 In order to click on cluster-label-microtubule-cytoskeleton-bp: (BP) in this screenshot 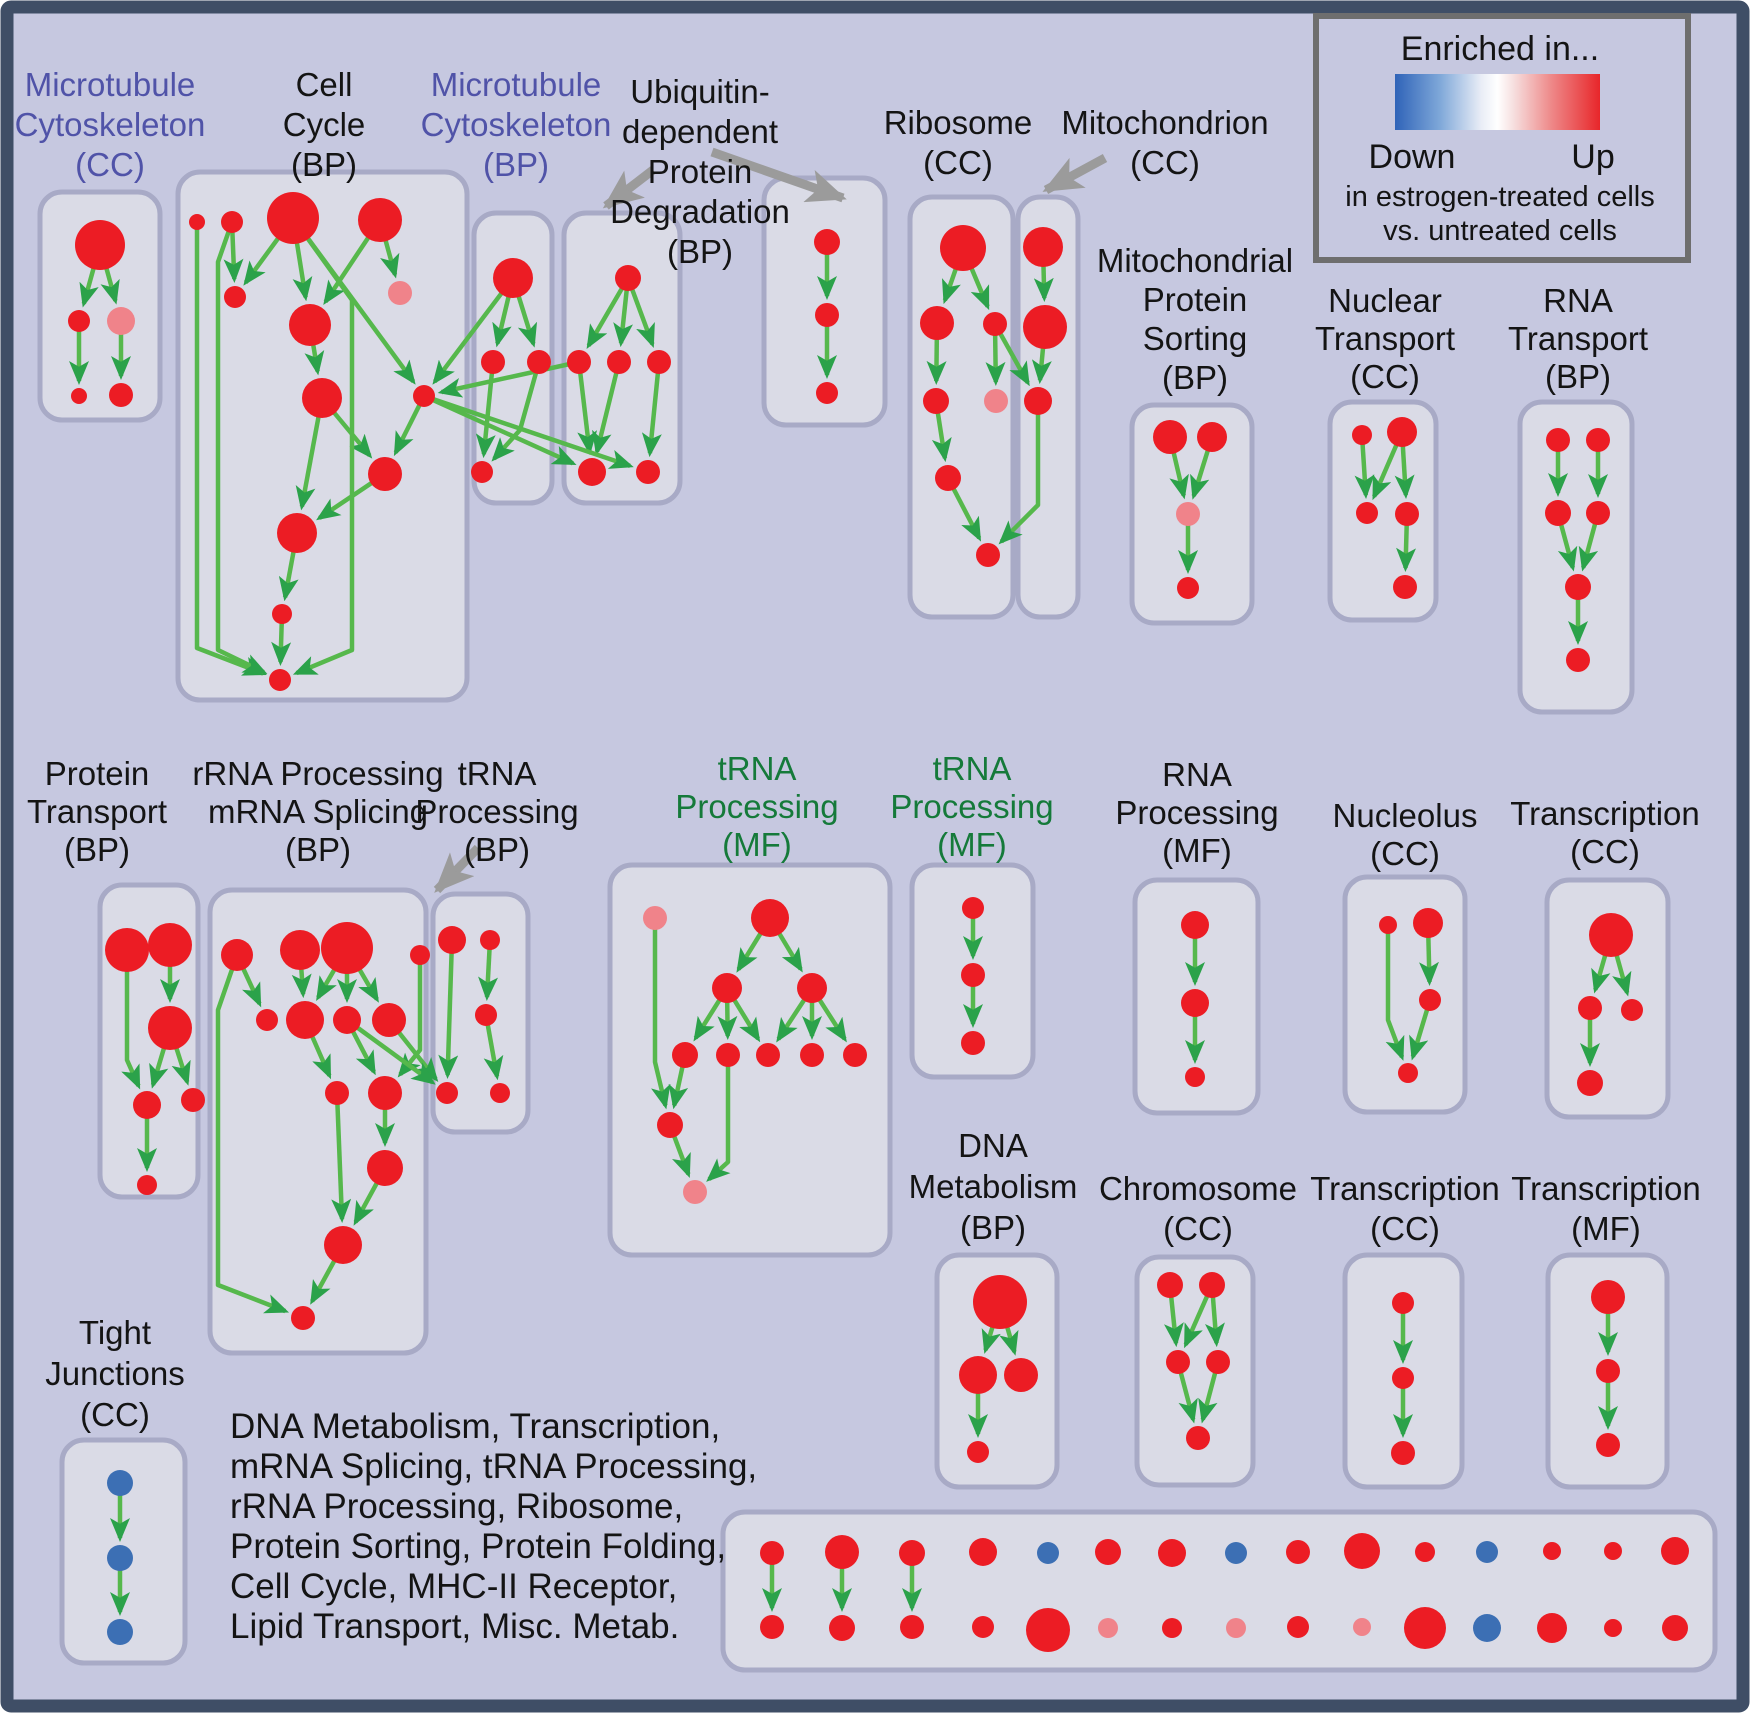, I will do `click(516, 164)`.